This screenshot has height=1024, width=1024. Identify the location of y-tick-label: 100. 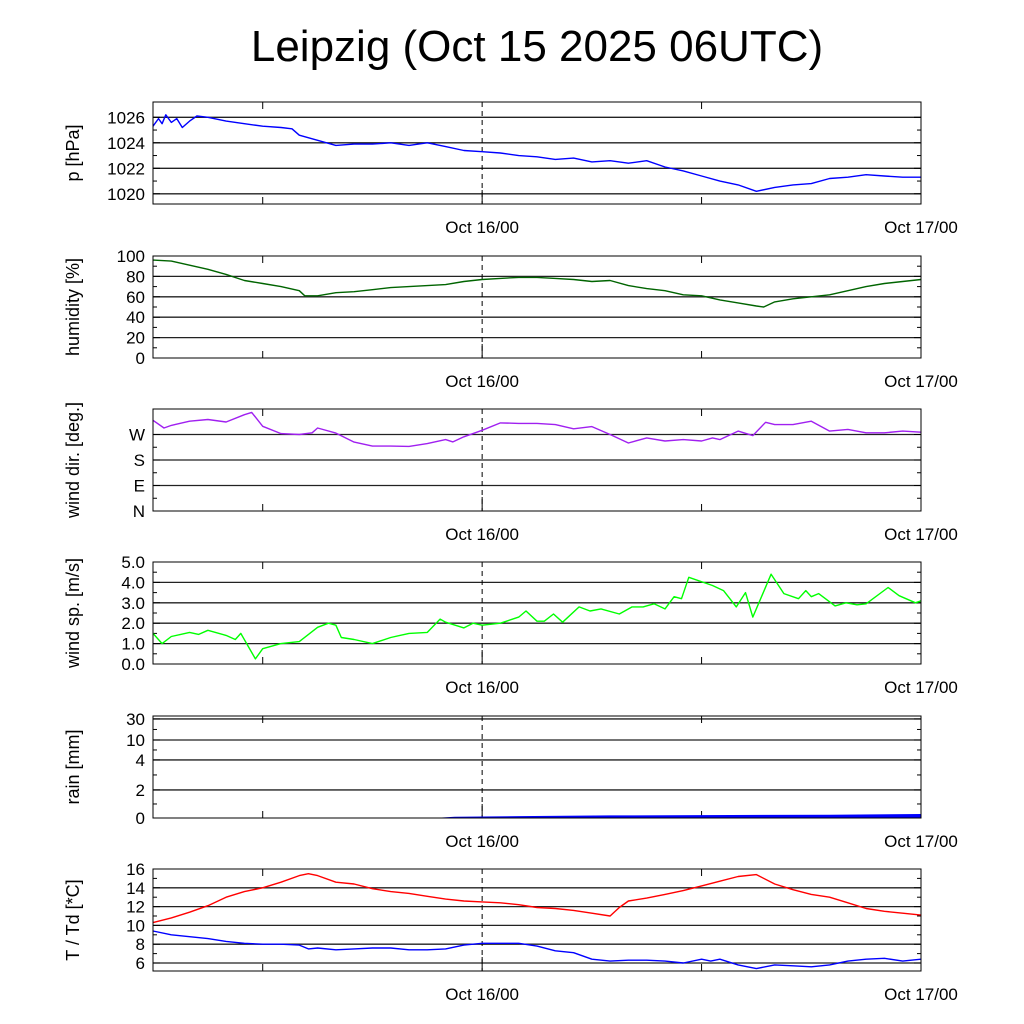
(131, 256).